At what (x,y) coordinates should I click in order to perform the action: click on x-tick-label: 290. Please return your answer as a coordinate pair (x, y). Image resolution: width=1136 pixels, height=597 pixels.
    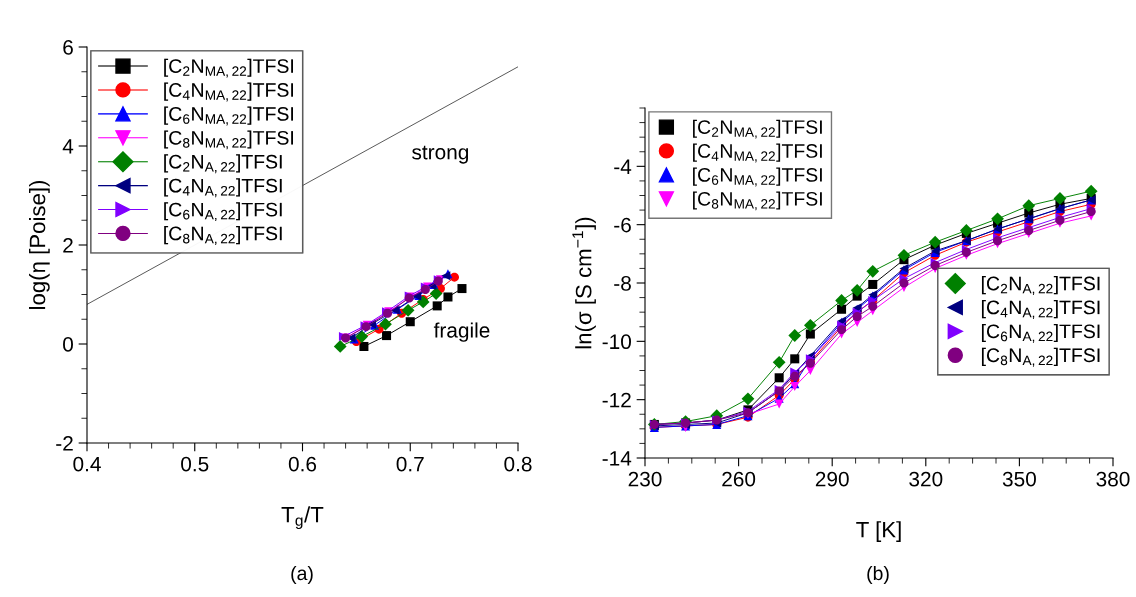
    Looking at the image, I should click on (832, 479).